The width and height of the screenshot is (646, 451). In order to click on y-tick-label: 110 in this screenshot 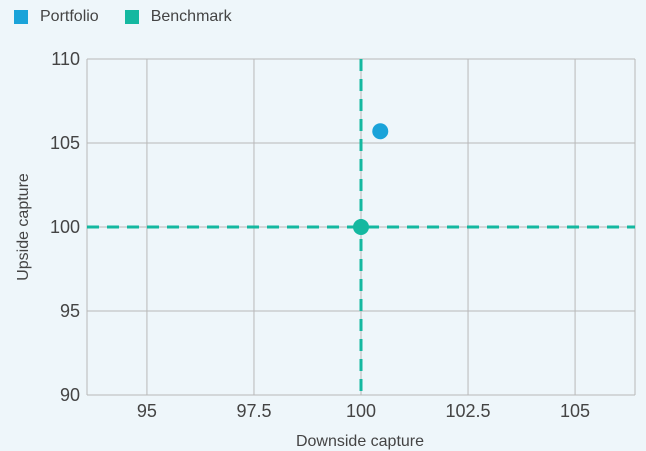, I will do `click(65, 59)`.